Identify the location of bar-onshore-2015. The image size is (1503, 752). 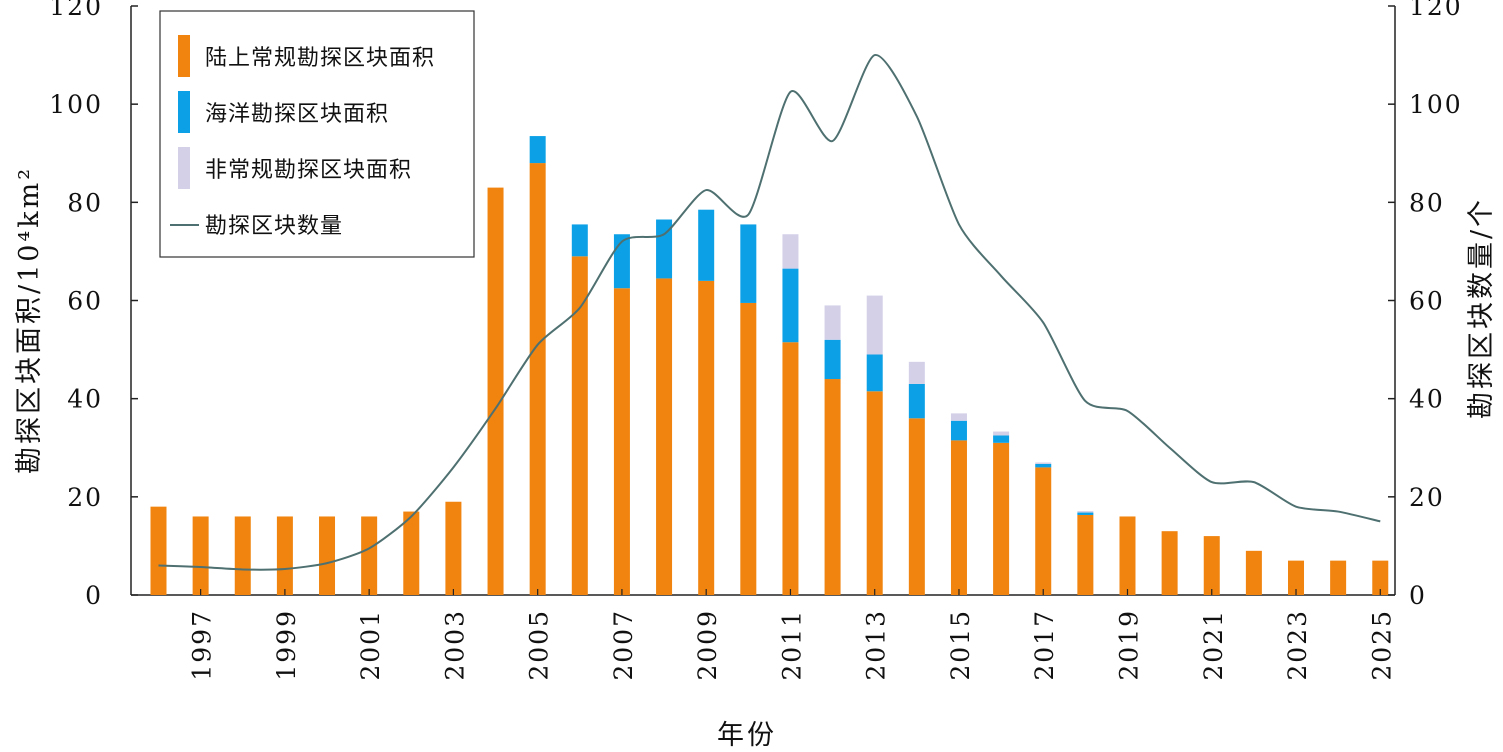
(958, 517).